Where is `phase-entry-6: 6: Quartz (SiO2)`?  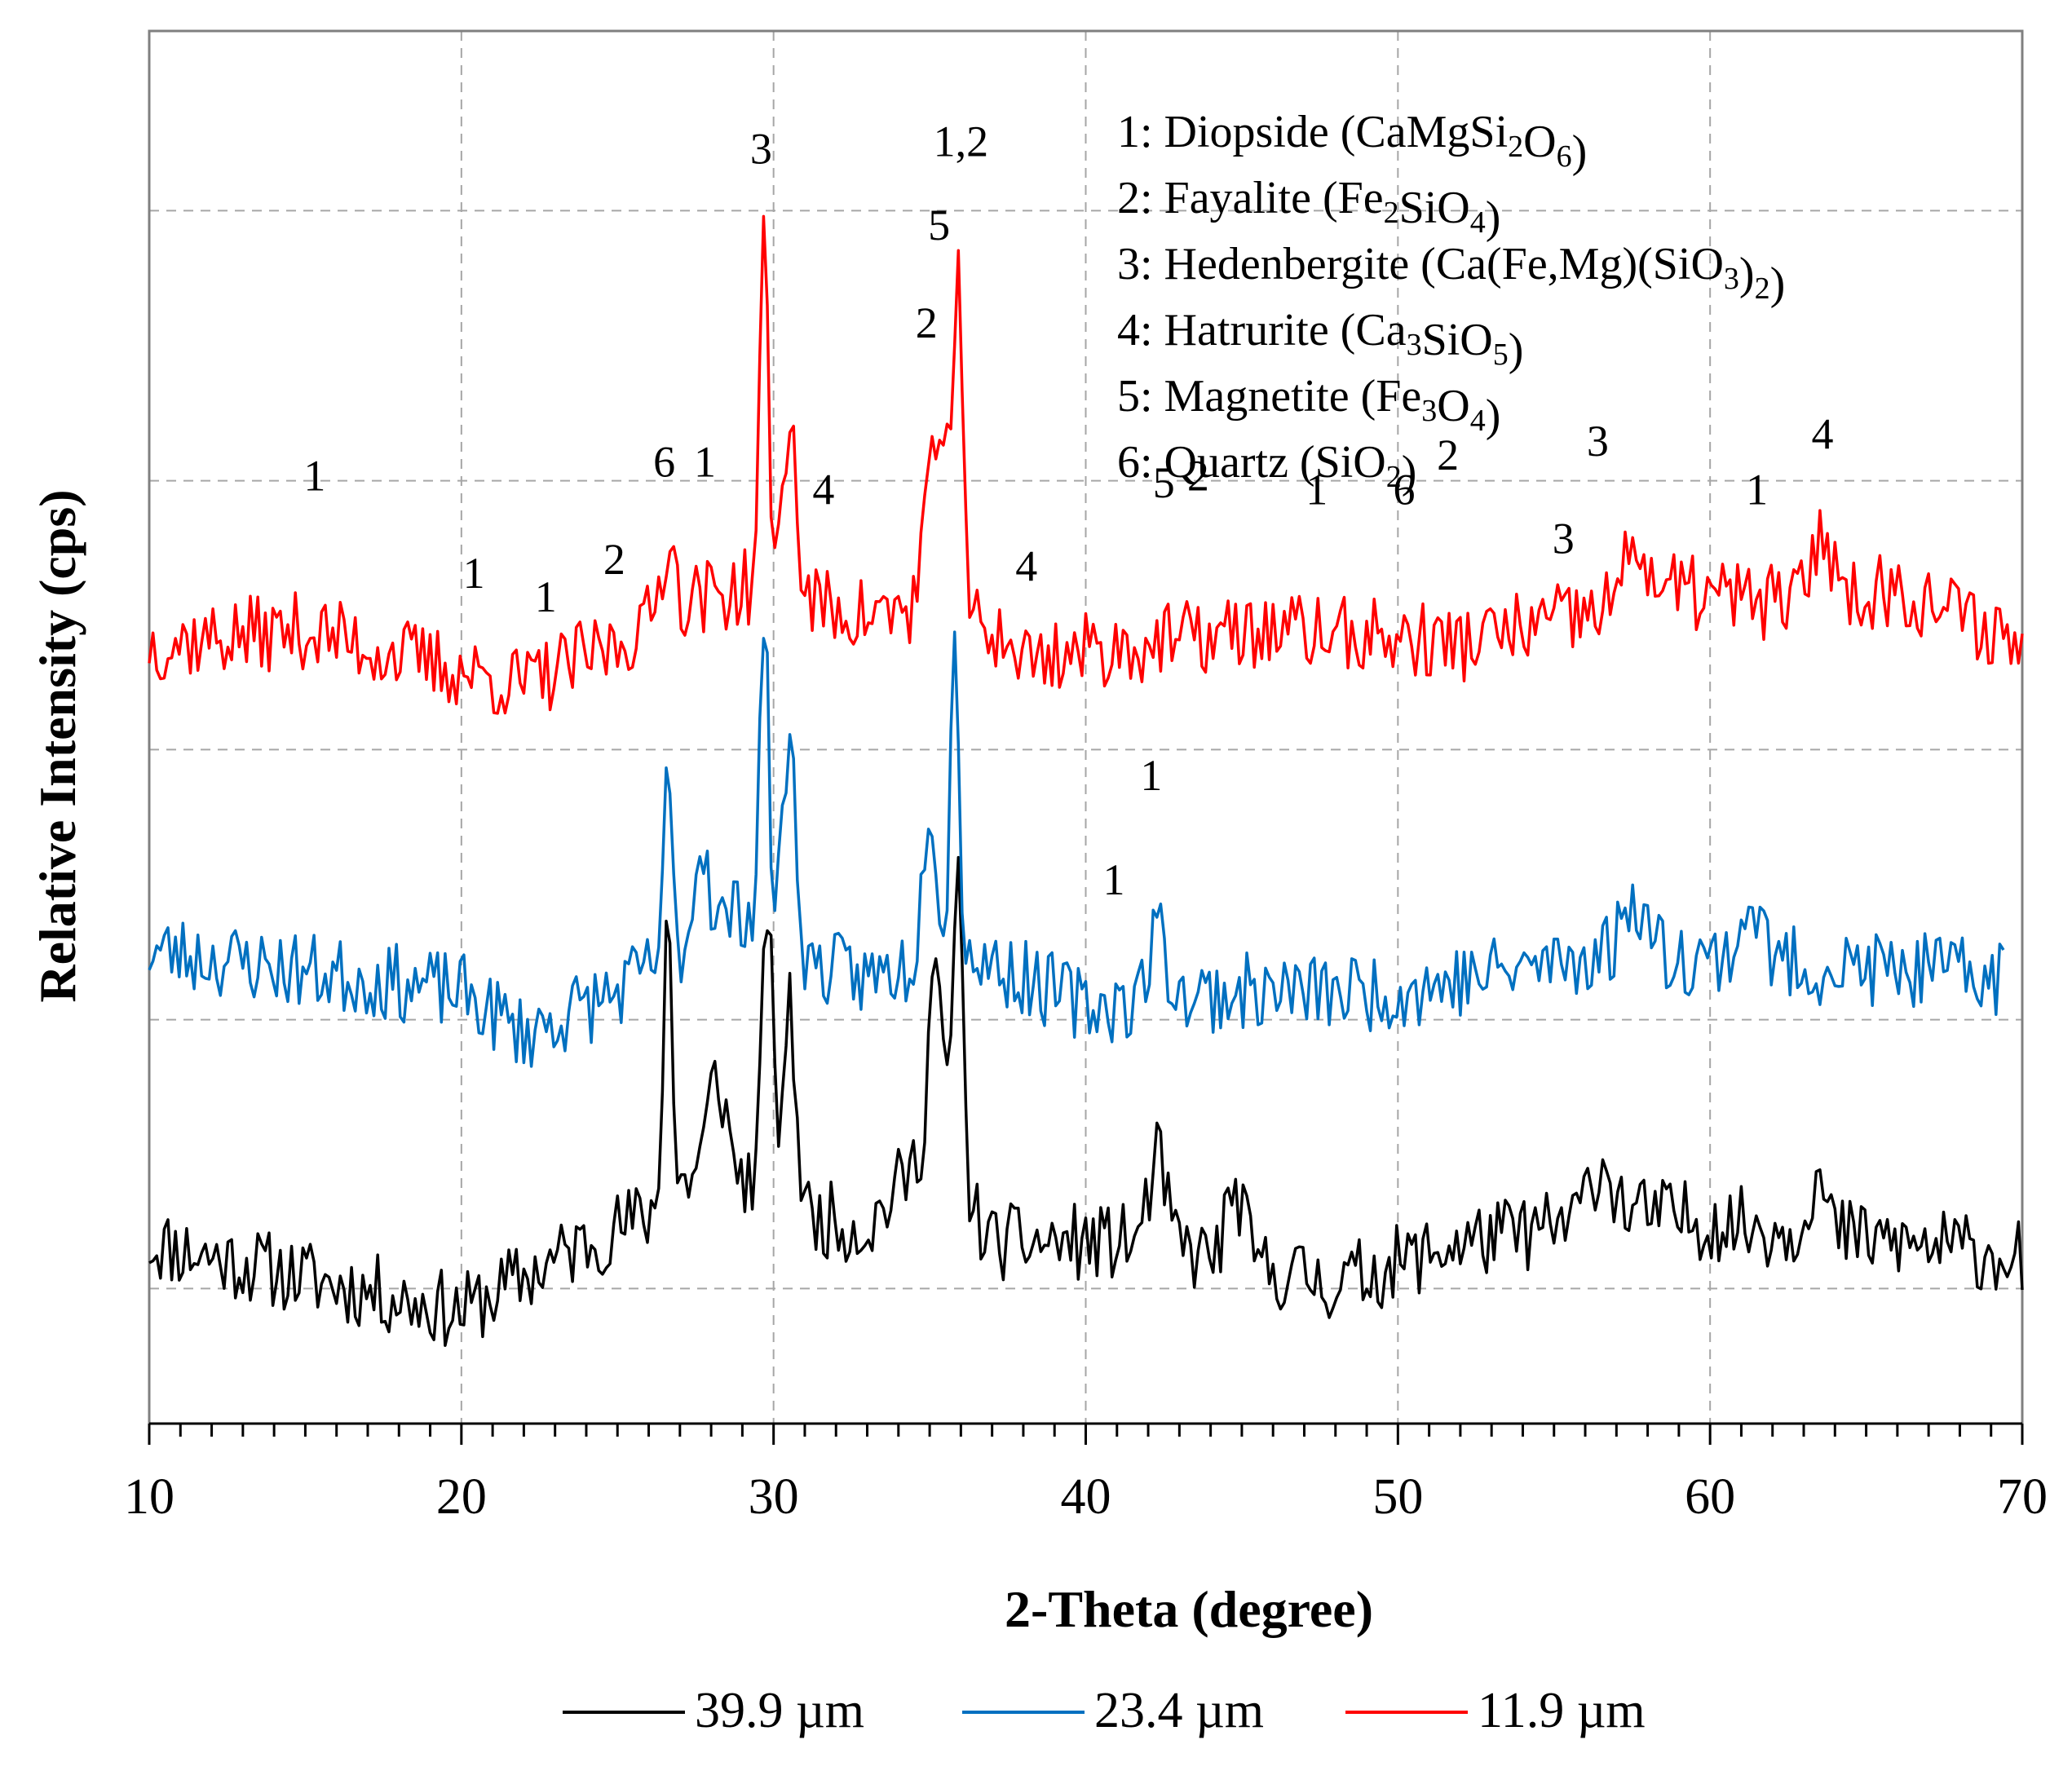
phase-entry-6: 6: Quartz (SiO2) is located at coordinates (1266, 467).